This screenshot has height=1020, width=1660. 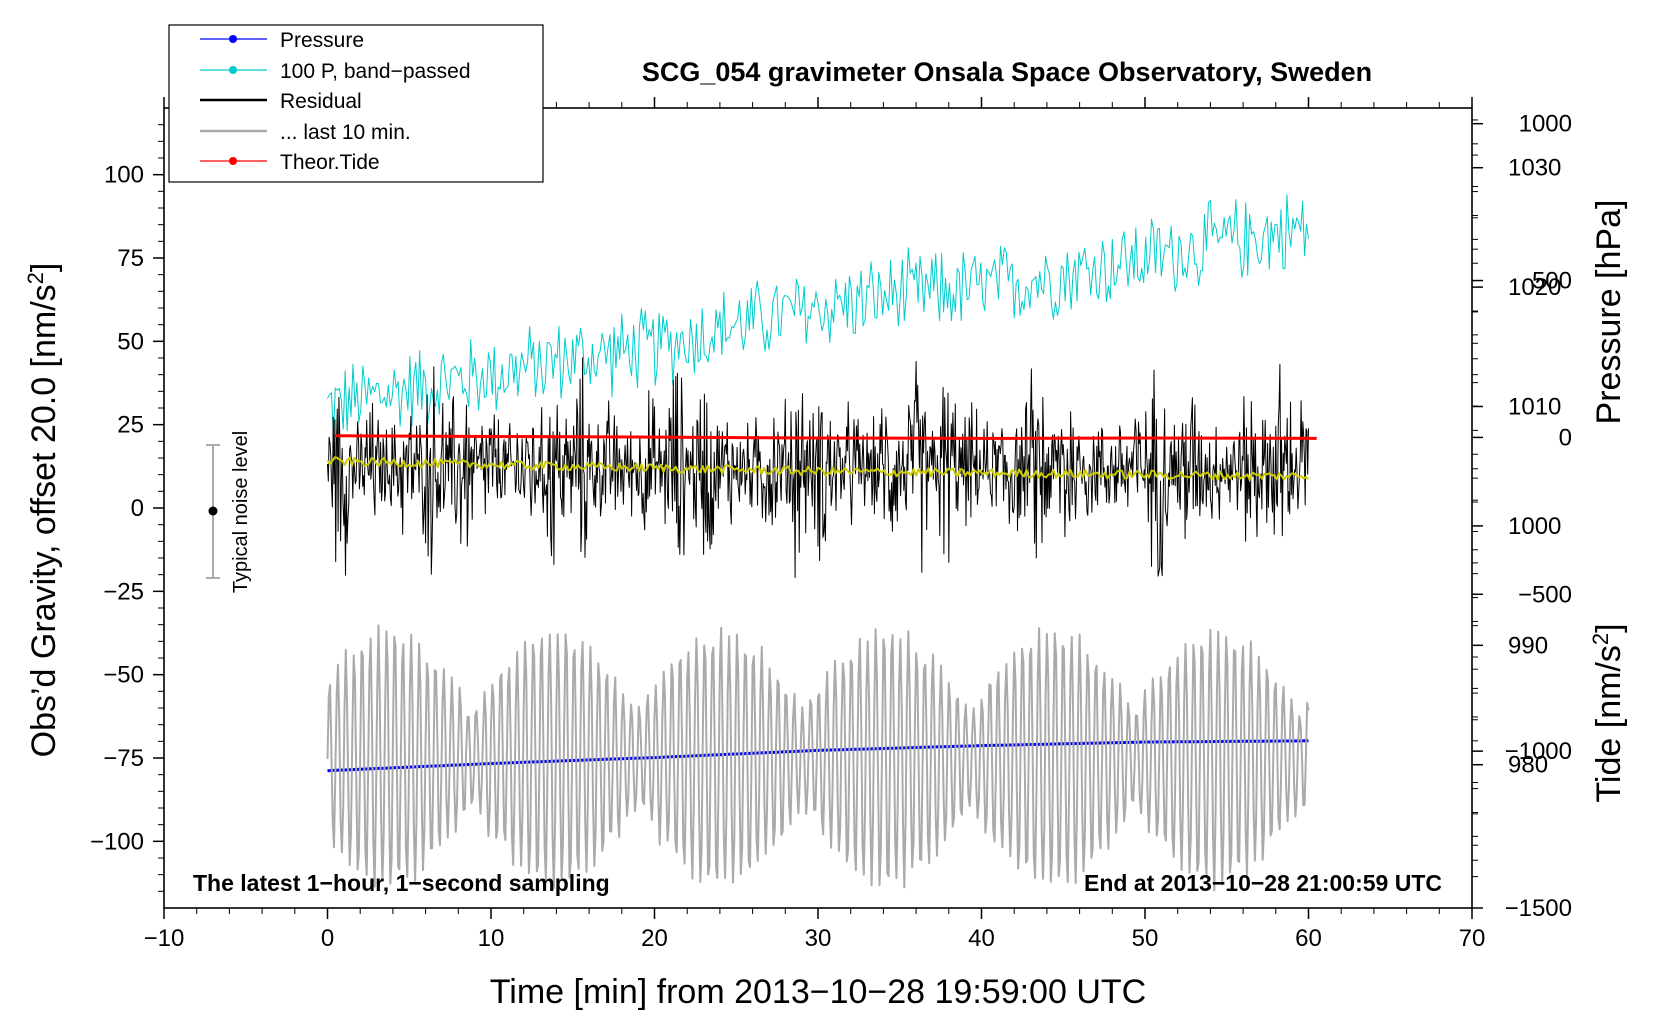 What do you see at coordinates (1552, 281) in the screenshot?
I see `tide-tick-label: 500` at bounding box center [1552, 281].